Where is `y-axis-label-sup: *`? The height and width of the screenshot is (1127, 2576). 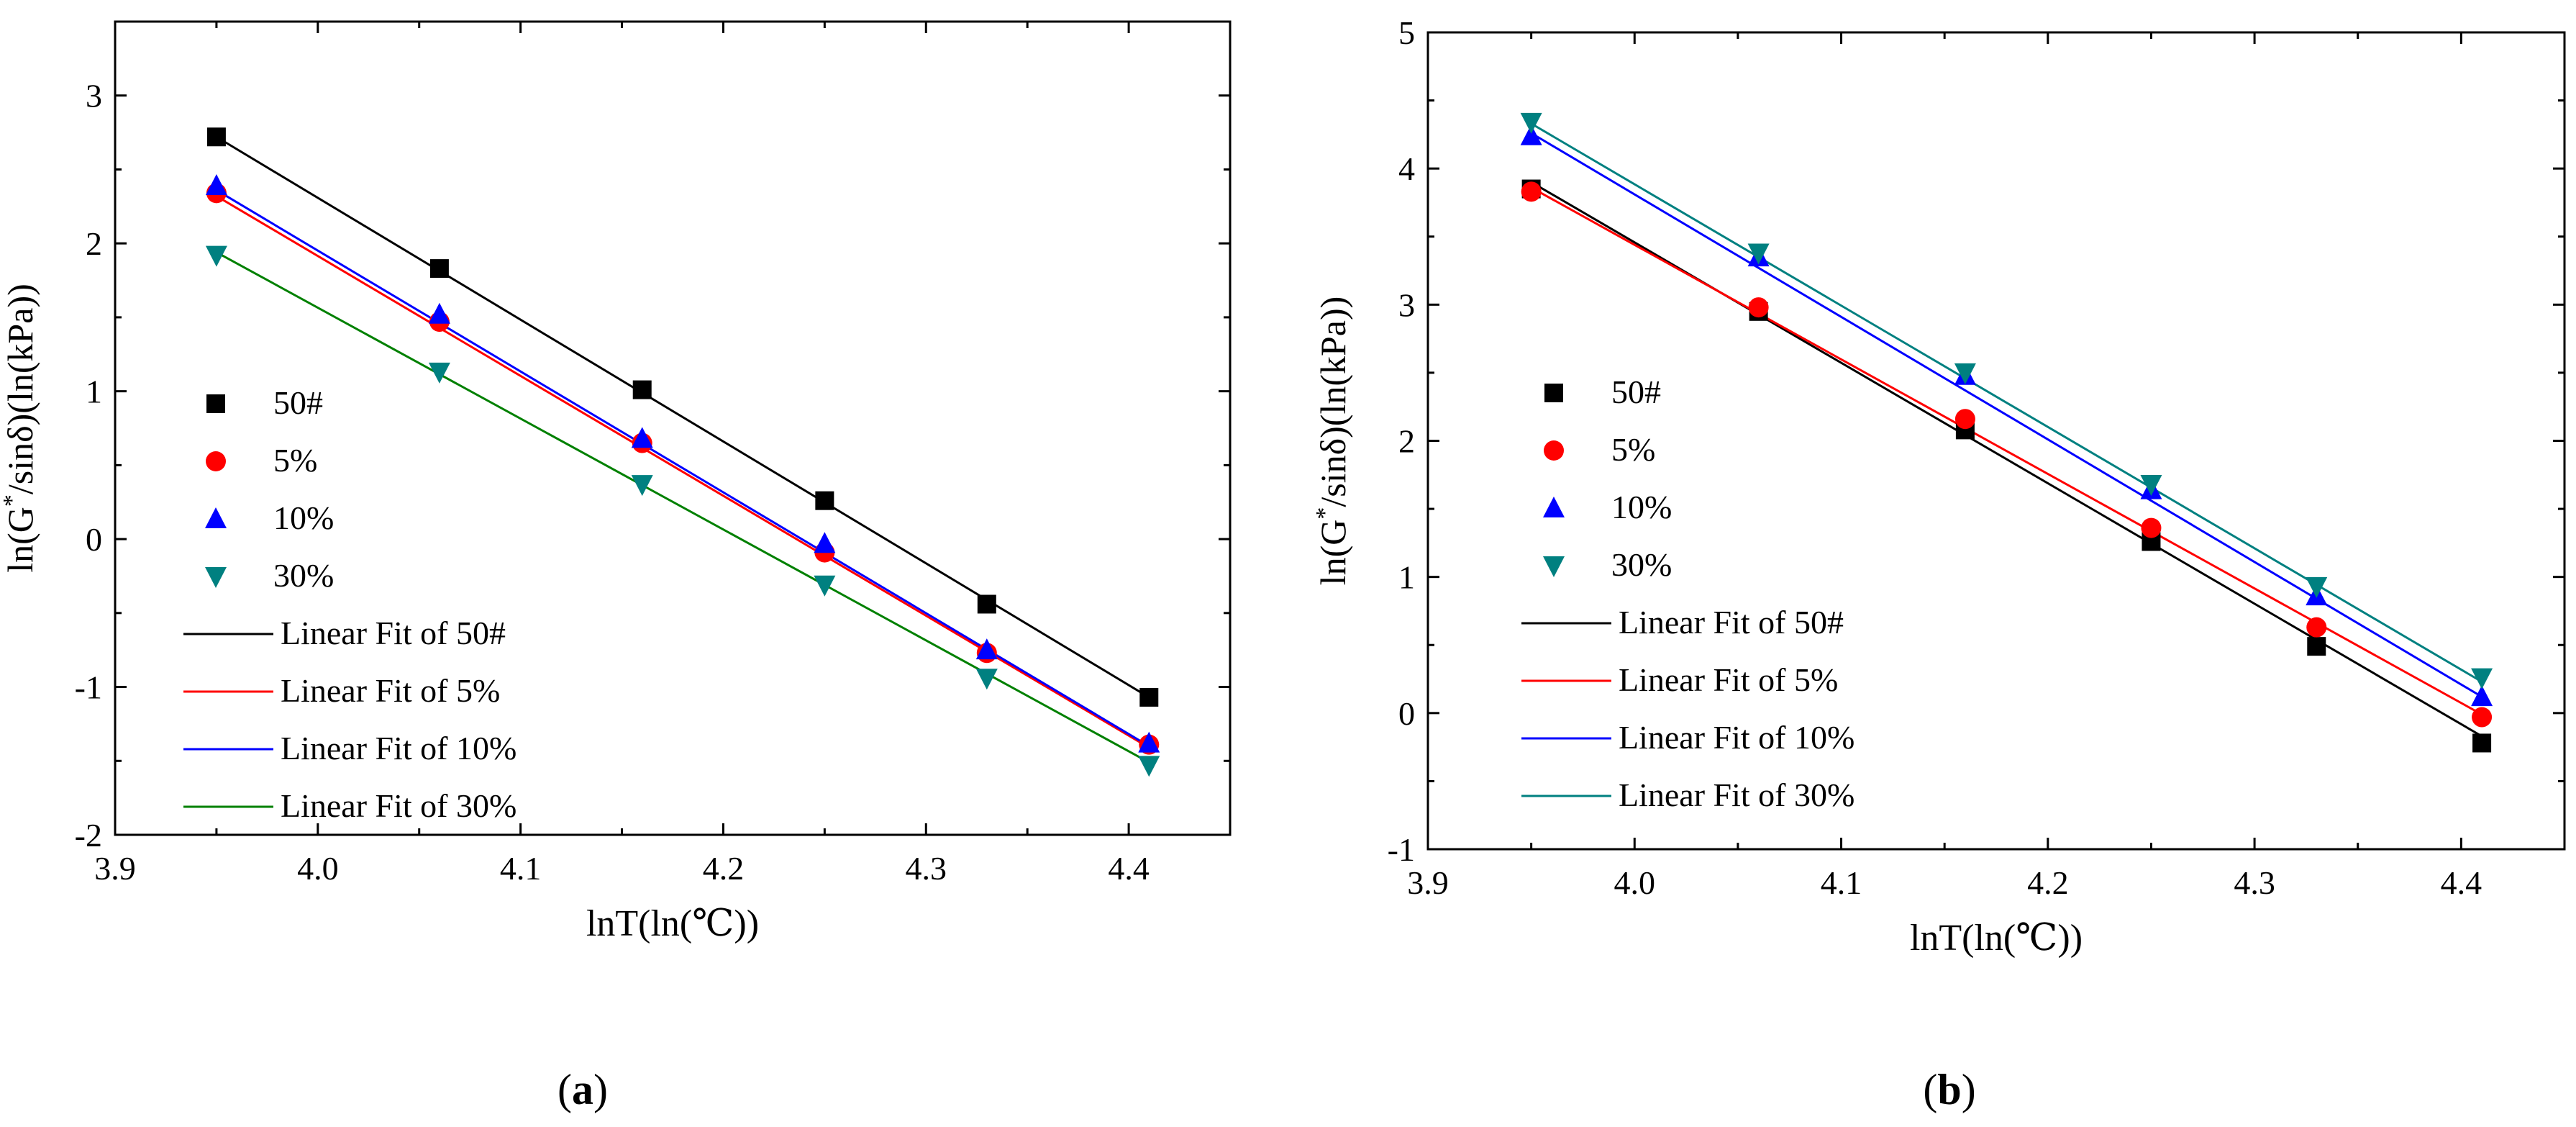
y-axis-label-sup: * is located at coordinates (1324, 514).